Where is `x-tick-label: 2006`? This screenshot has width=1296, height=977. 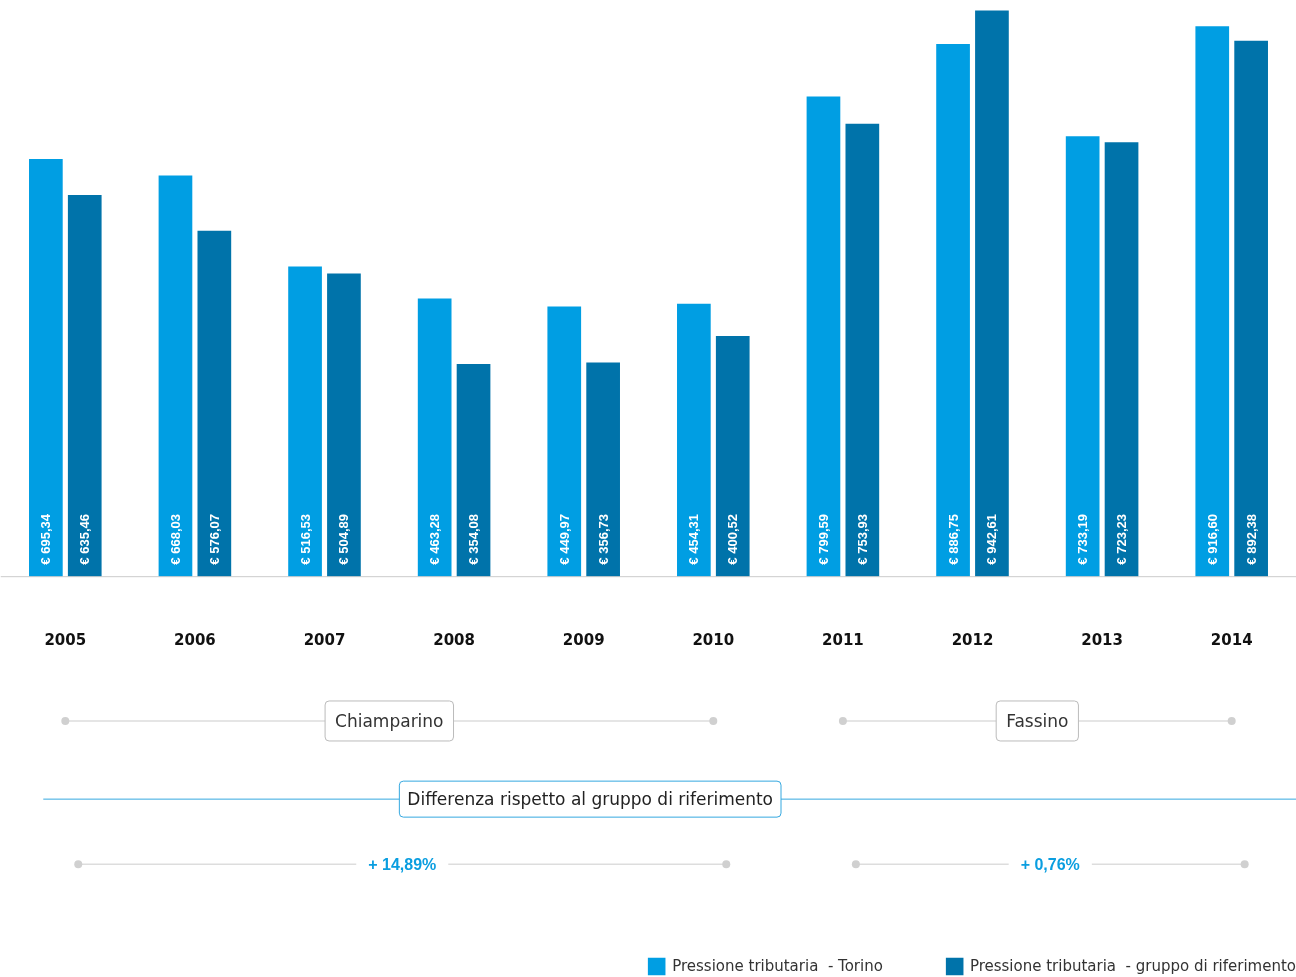
x-tick-label: 2006 is located at coordinates (195, 639).